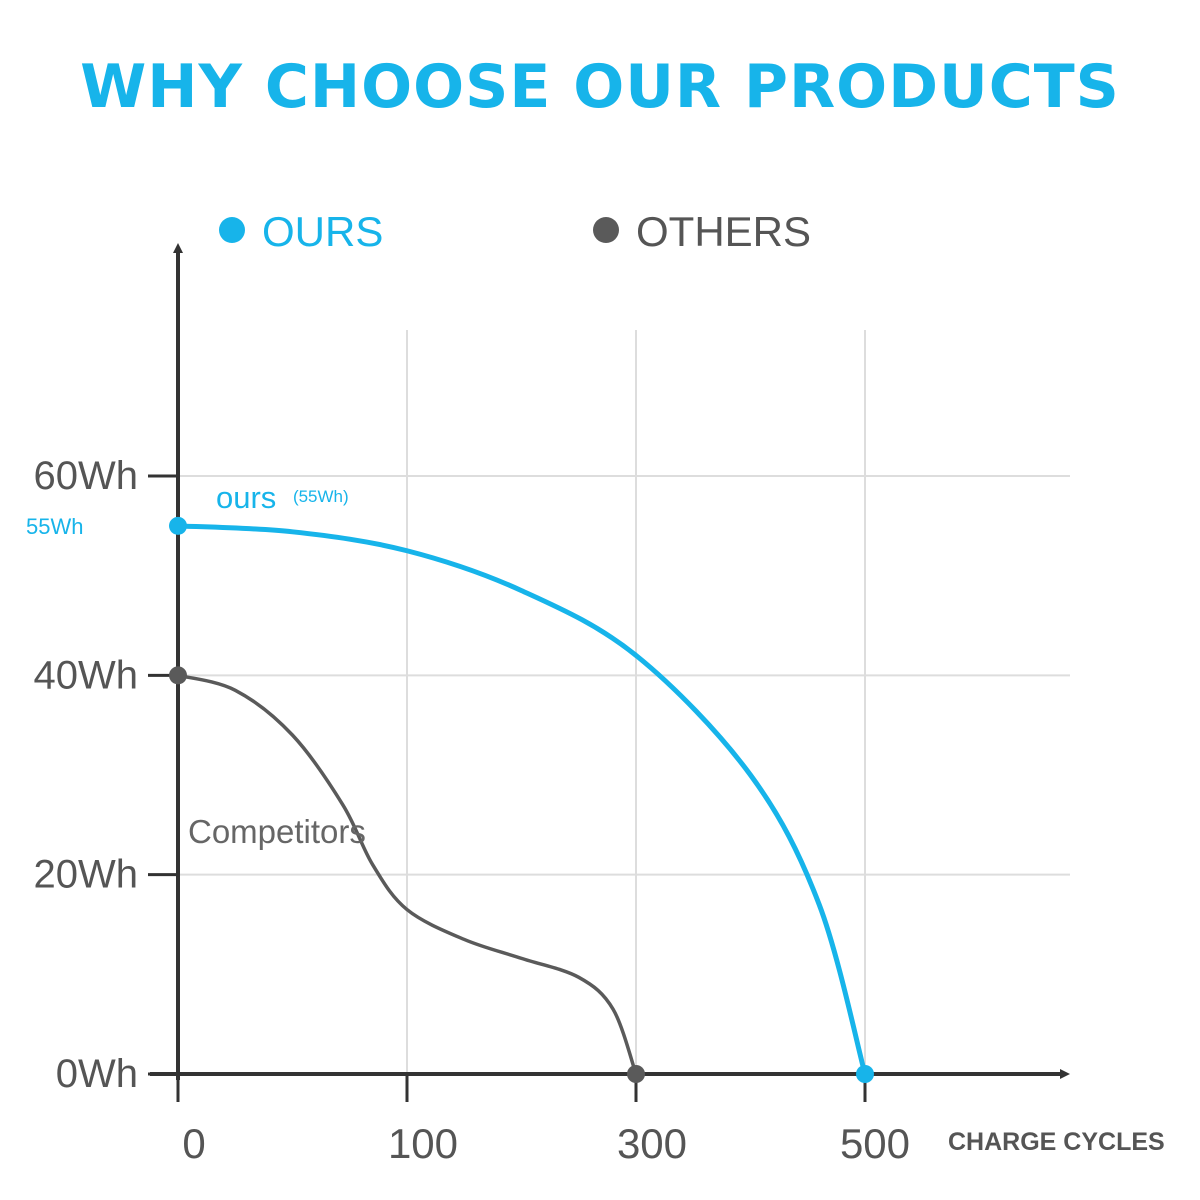  Describe the element at coordinates (178, 675) in the screenshot. I see `point-others-start` at that location.